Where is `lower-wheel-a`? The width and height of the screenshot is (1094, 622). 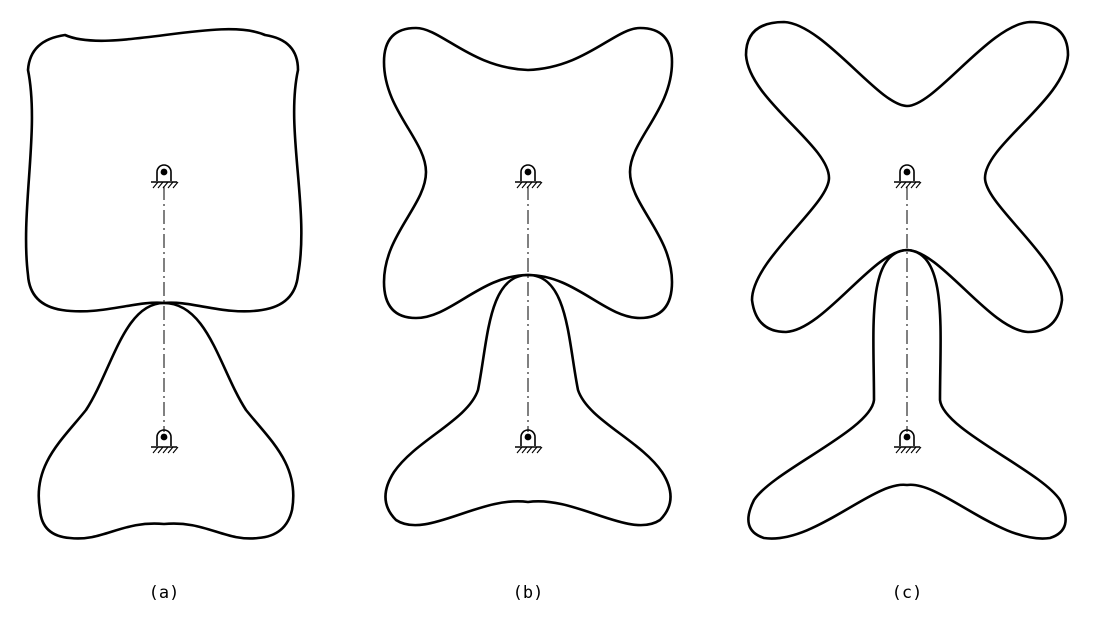
lower-wheel-a is located at coordinates (166, 420).